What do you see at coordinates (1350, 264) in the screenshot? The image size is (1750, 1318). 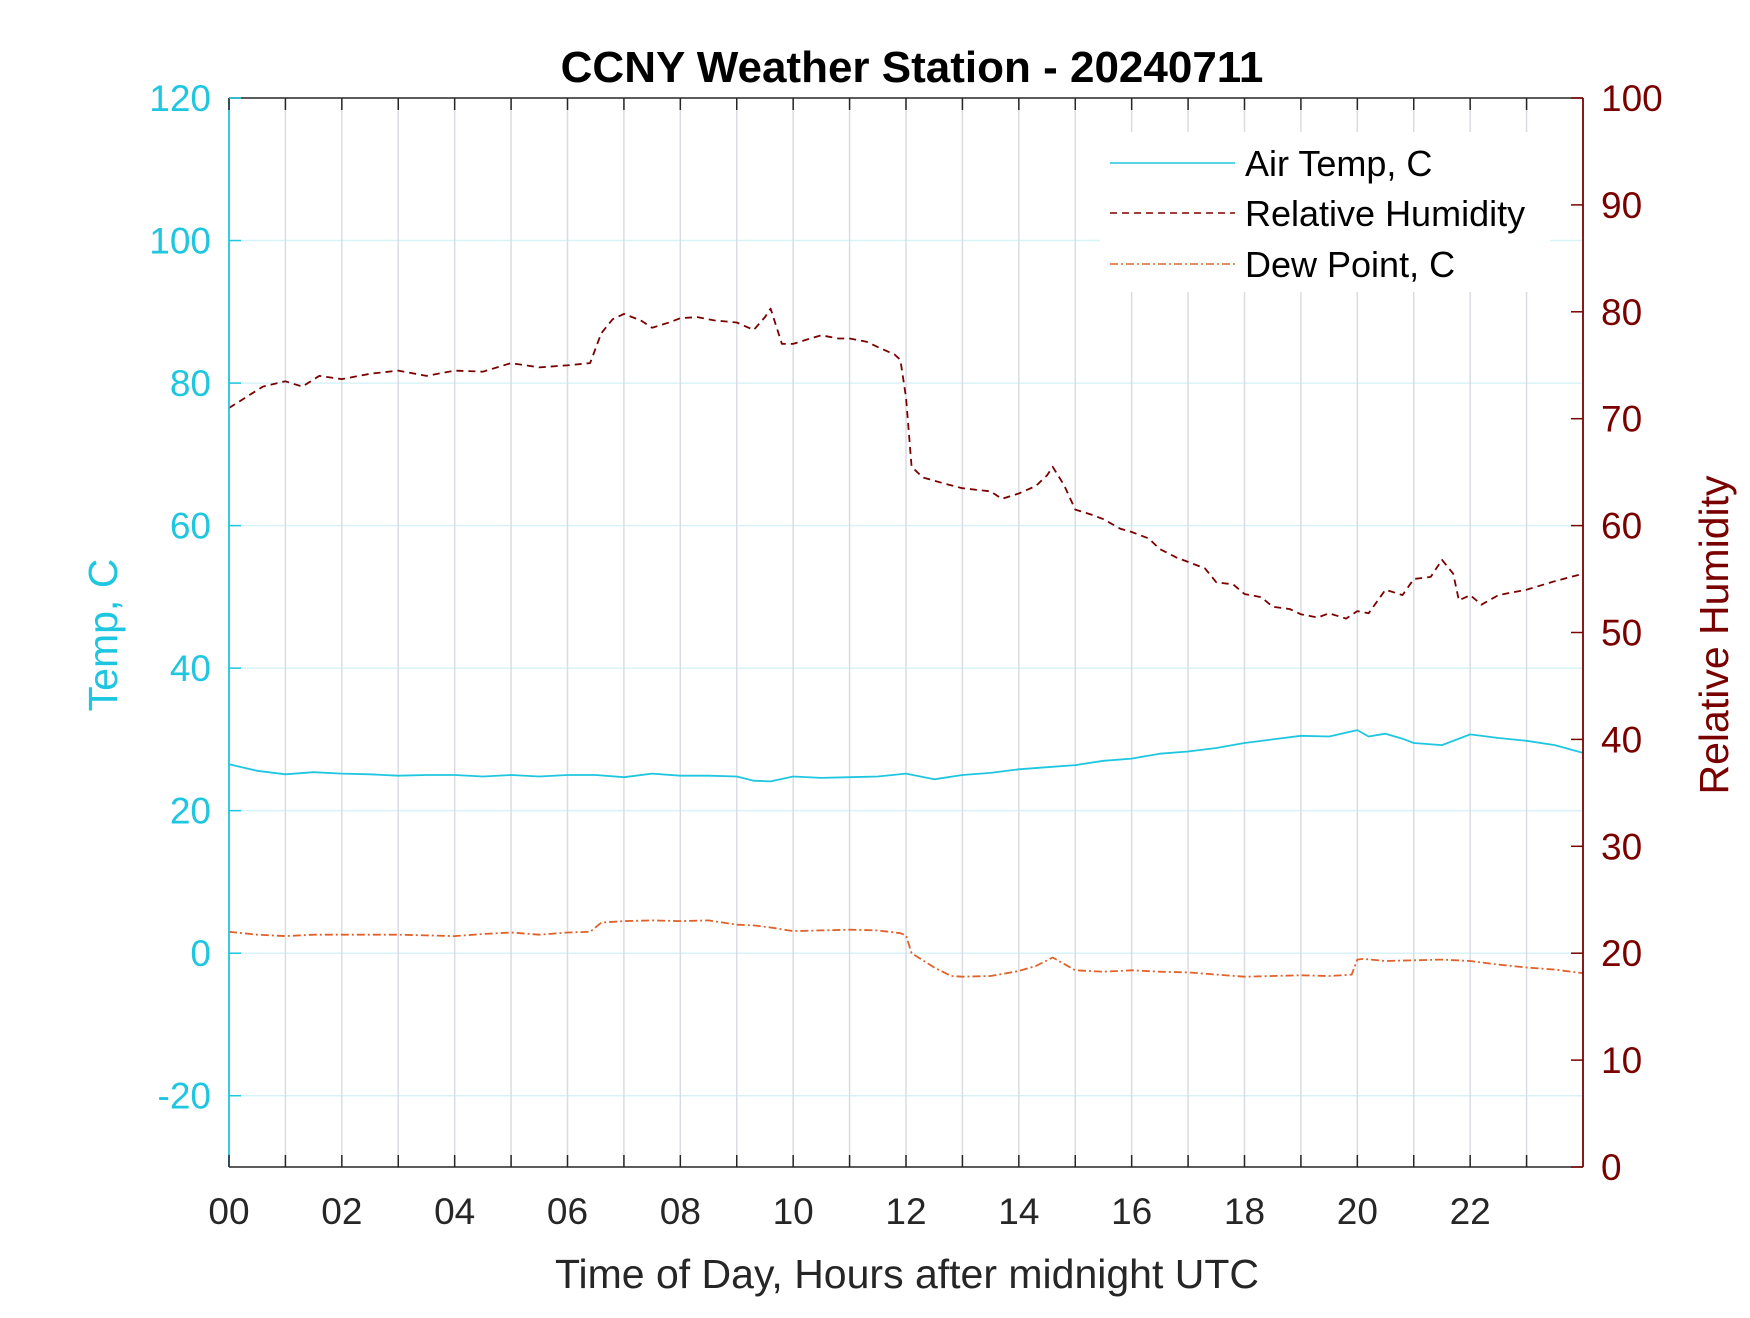 I see `legend-label-dew-point: Dew Point, C` at bounding box center [1350, 264].